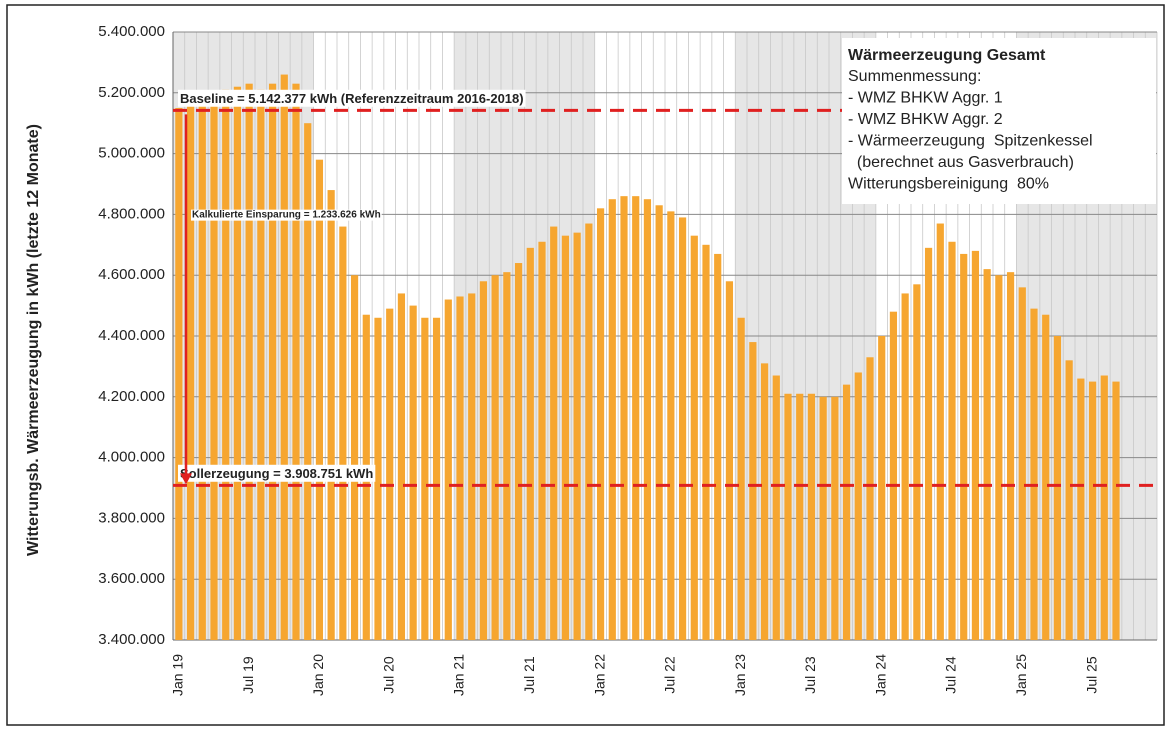 Image resolution: width=1171 pixels, height=731 pixels. I want to click on y-tick-label: 4.200.000, so click(131, 396).